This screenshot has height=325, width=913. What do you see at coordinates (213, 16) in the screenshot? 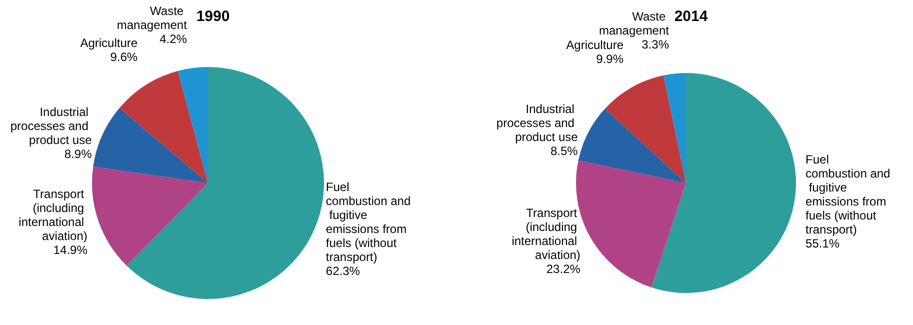
I see `chart-title: 1990` at bounding box center [213, 16].